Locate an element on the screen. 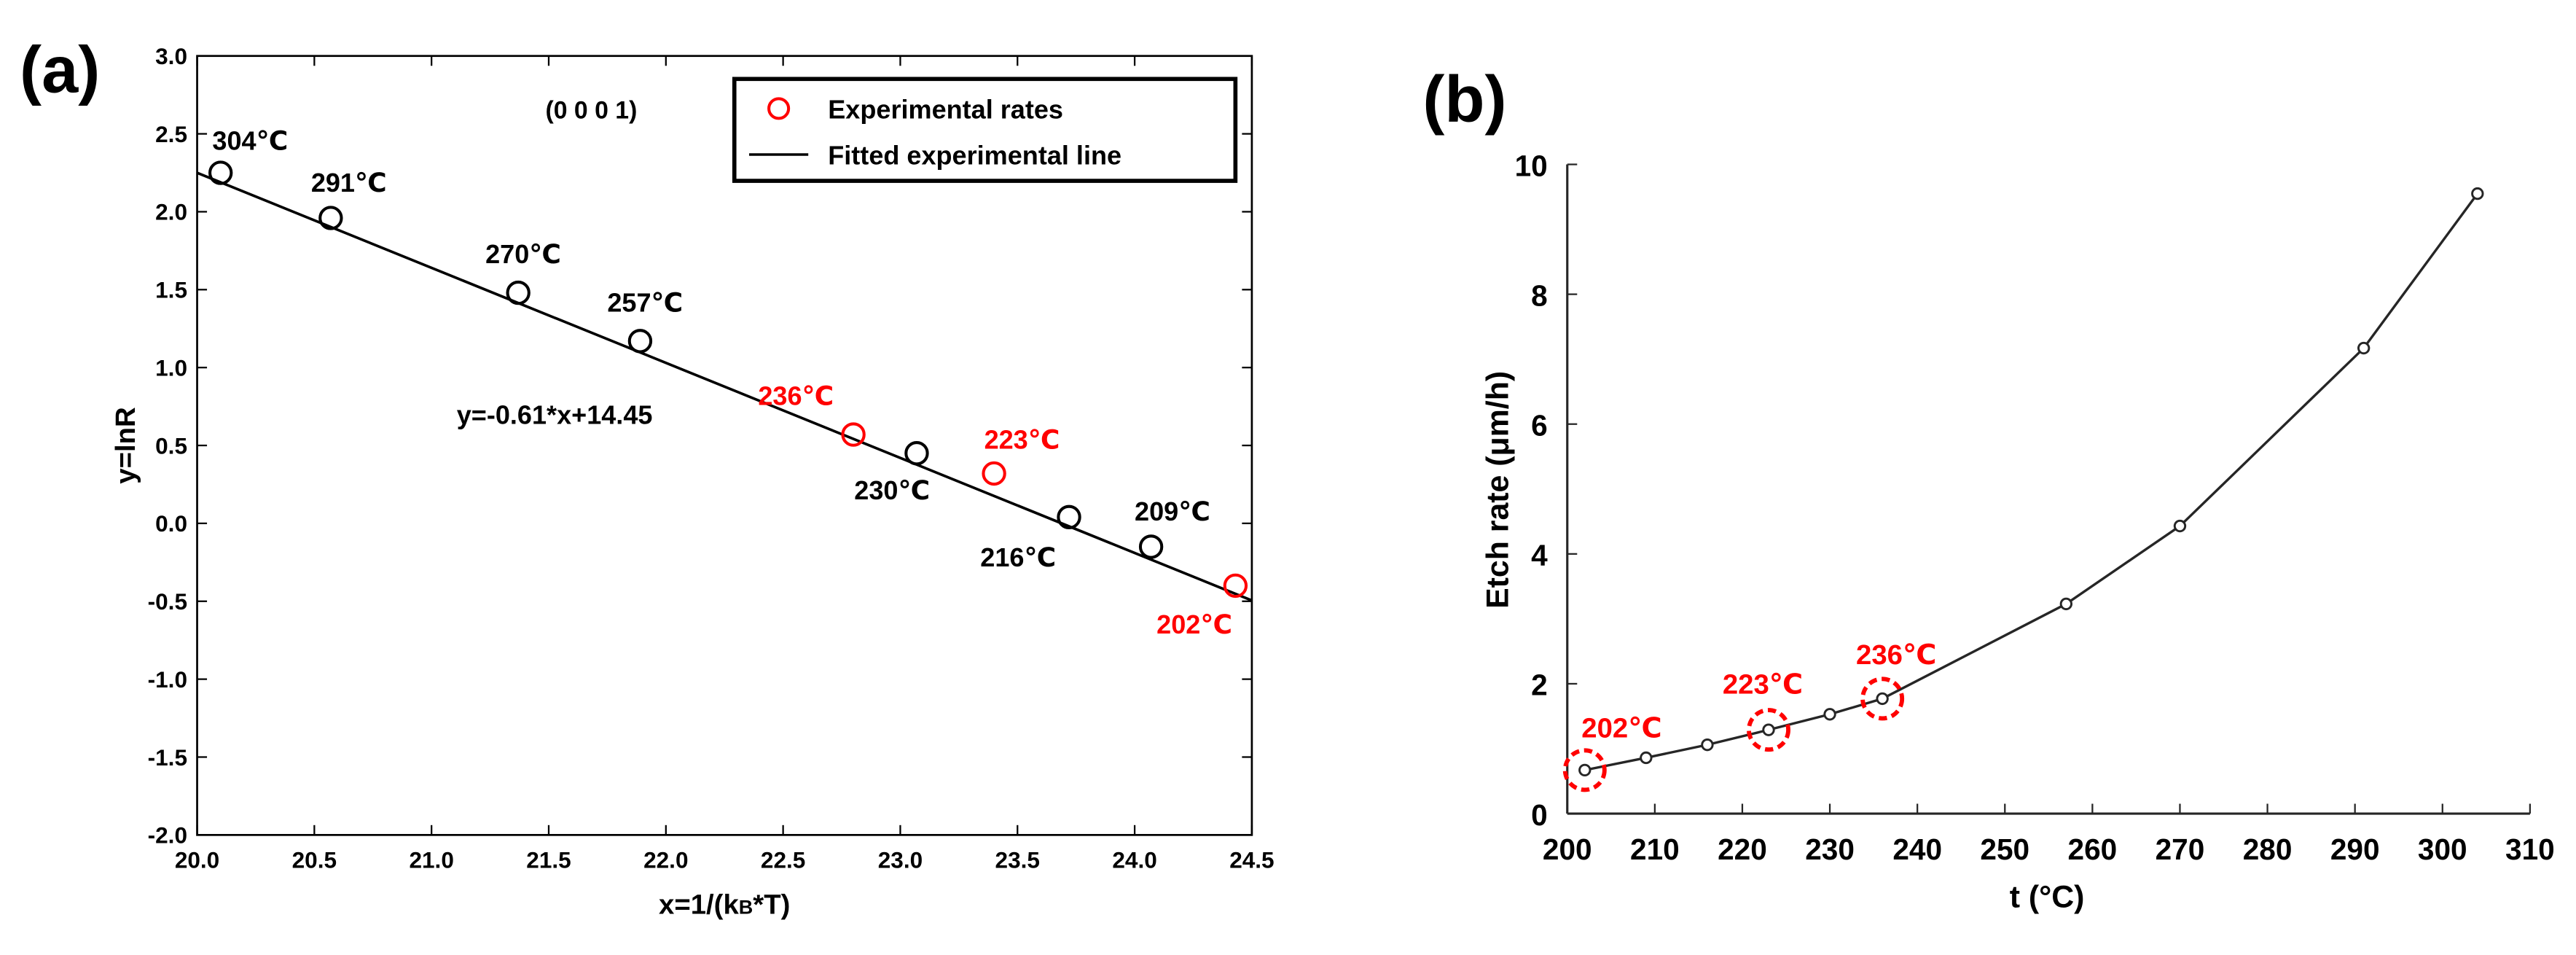  highlight-label: 223℃ is located at coordinates (1763, 685).